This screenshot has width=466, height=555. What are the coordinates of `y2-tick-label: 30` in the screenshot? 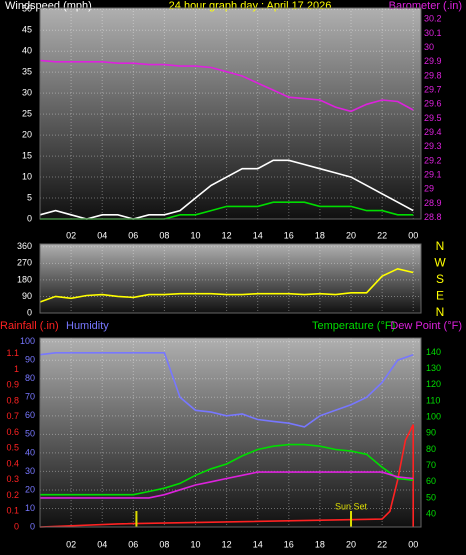 It's located at (429, 47).